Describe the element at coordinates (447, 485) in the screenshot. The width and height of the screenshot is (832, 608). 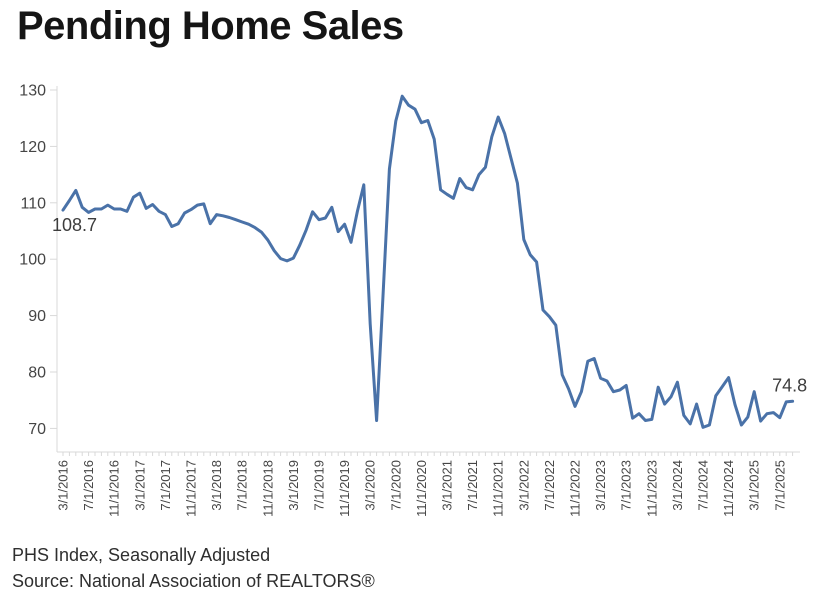
I see `x-axis-label: 3/1/2021` at that location.